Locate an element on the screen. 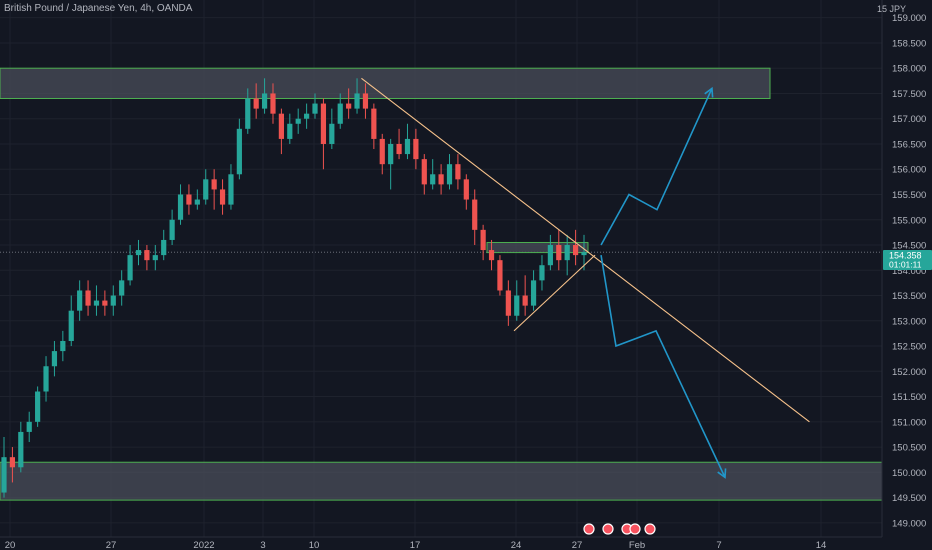 Image resolution: width=932 pixels, height=550 pixels. price-tick-label: 154.500 is located at coordinates (909, 246).